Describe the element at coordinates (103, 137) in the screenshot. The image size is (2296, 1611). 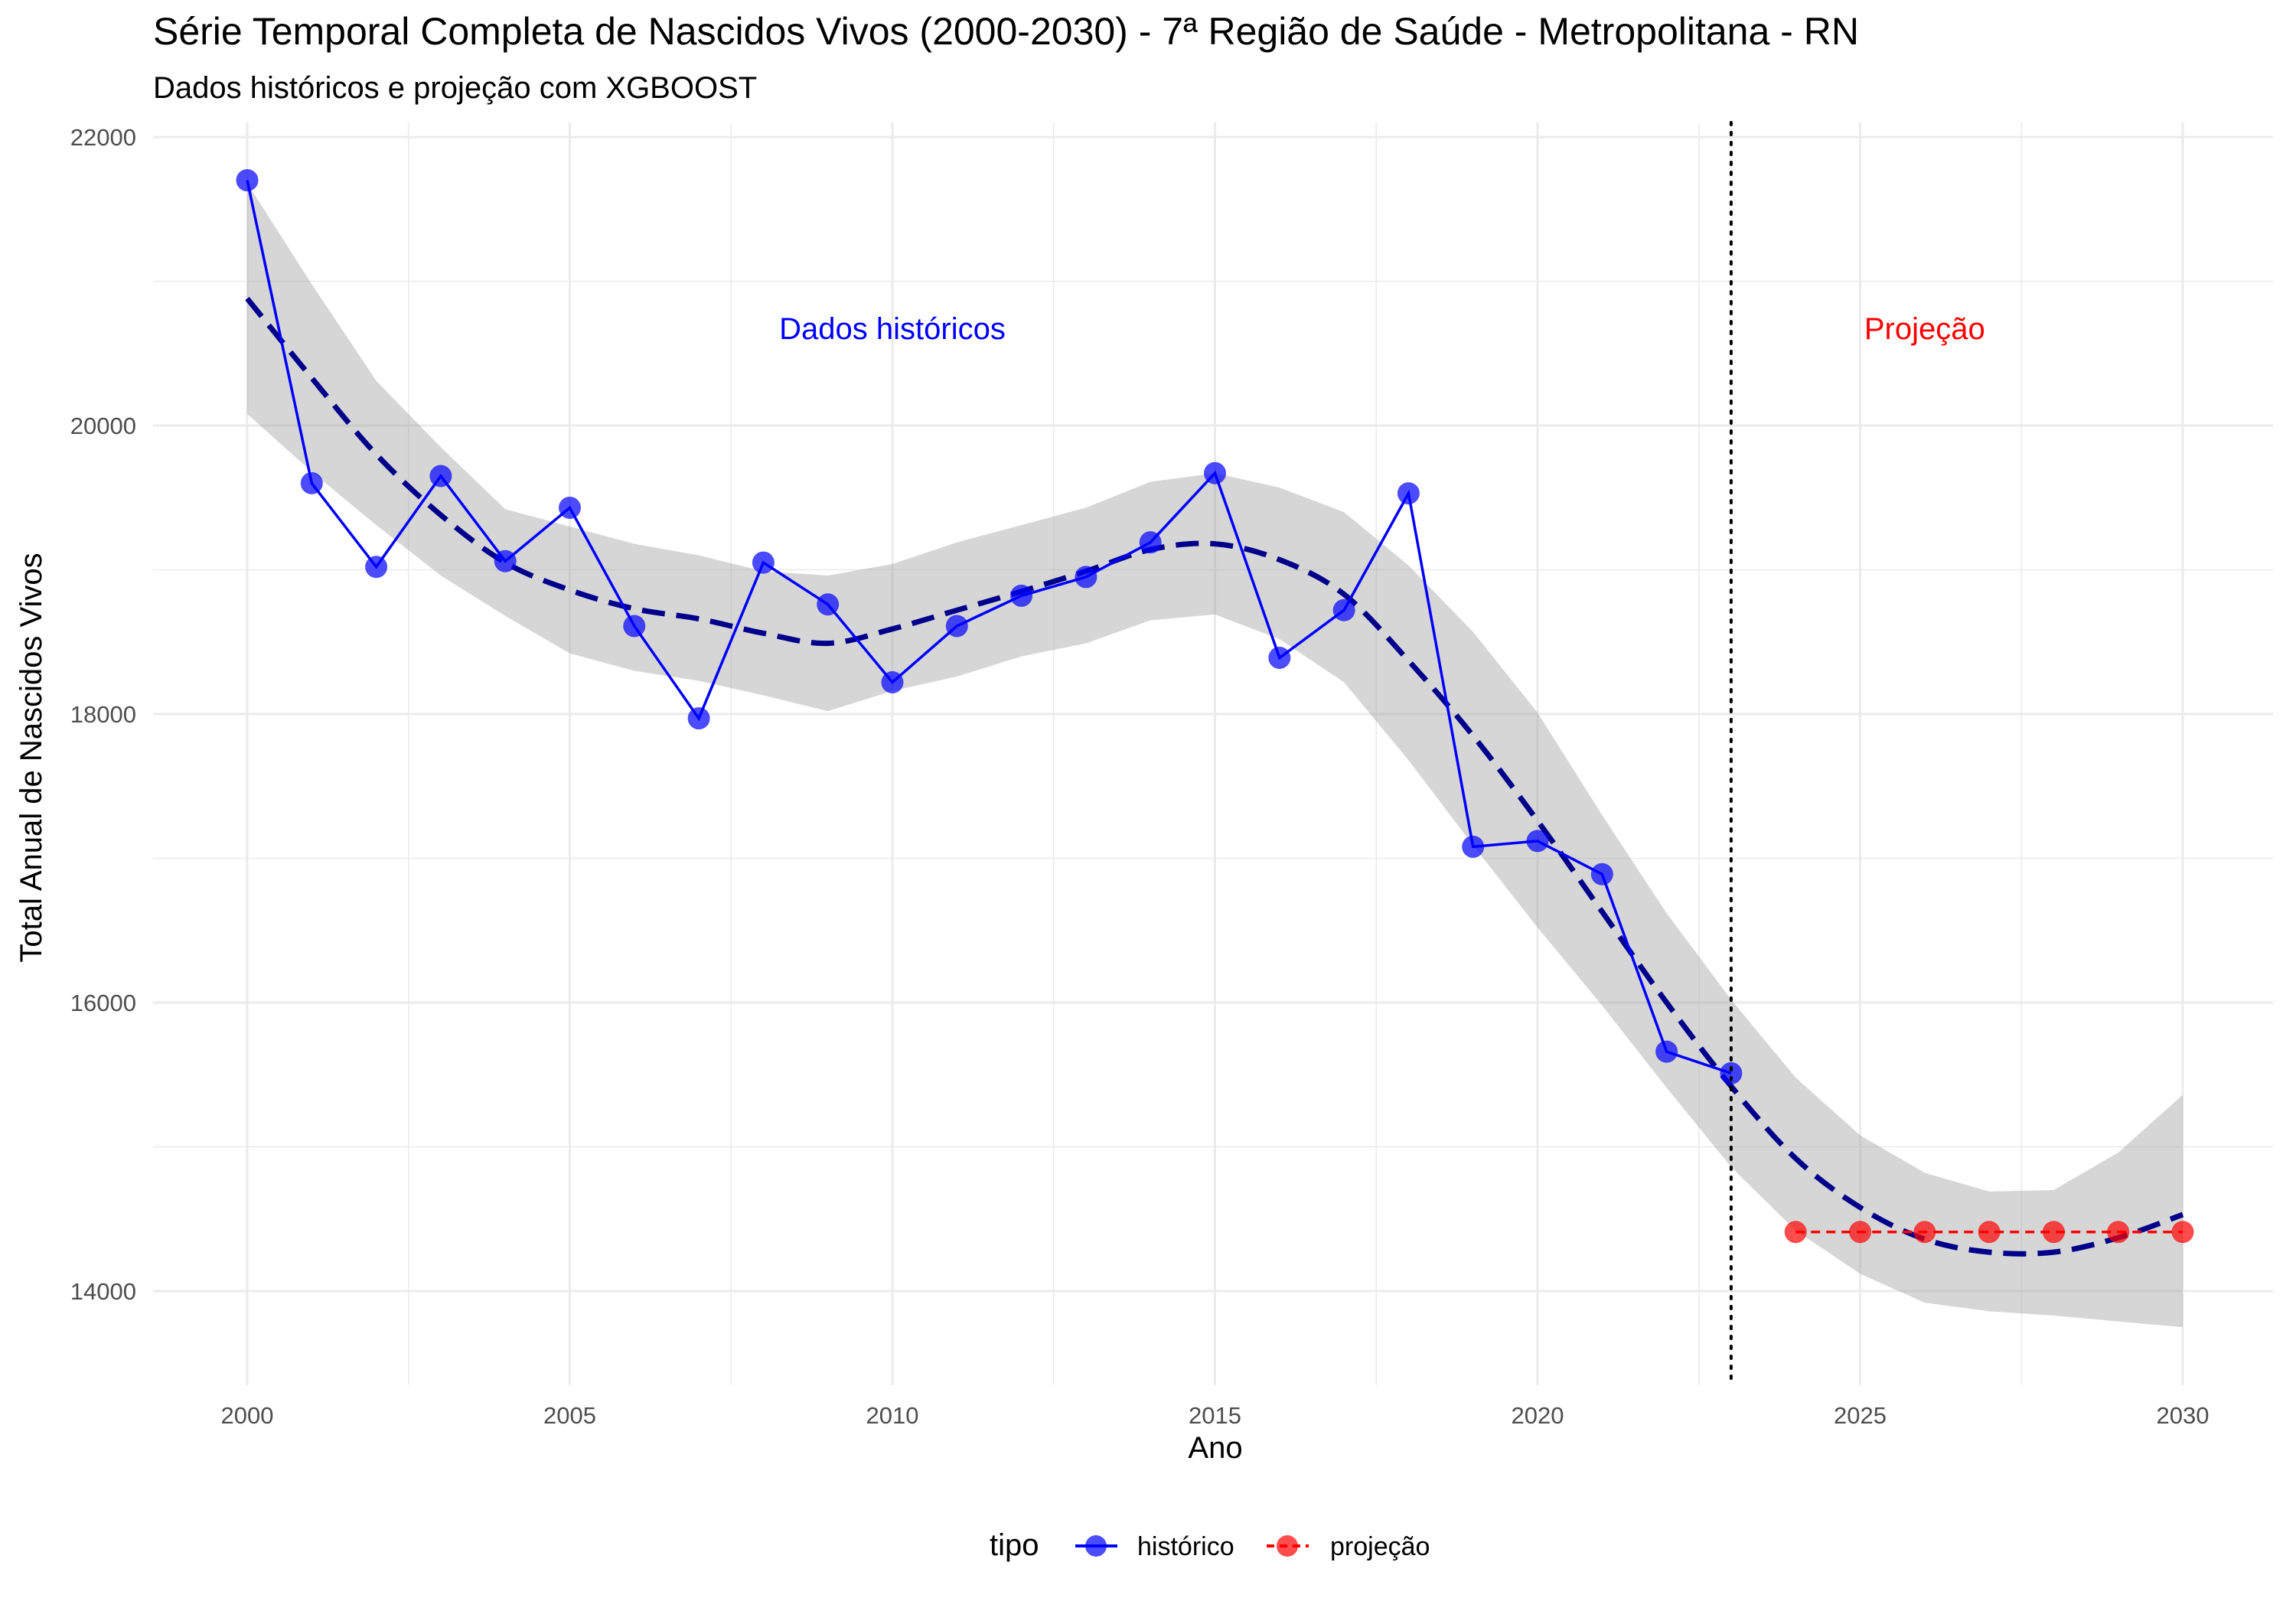
I see `y-tick-label-22000: 22000` at that location.